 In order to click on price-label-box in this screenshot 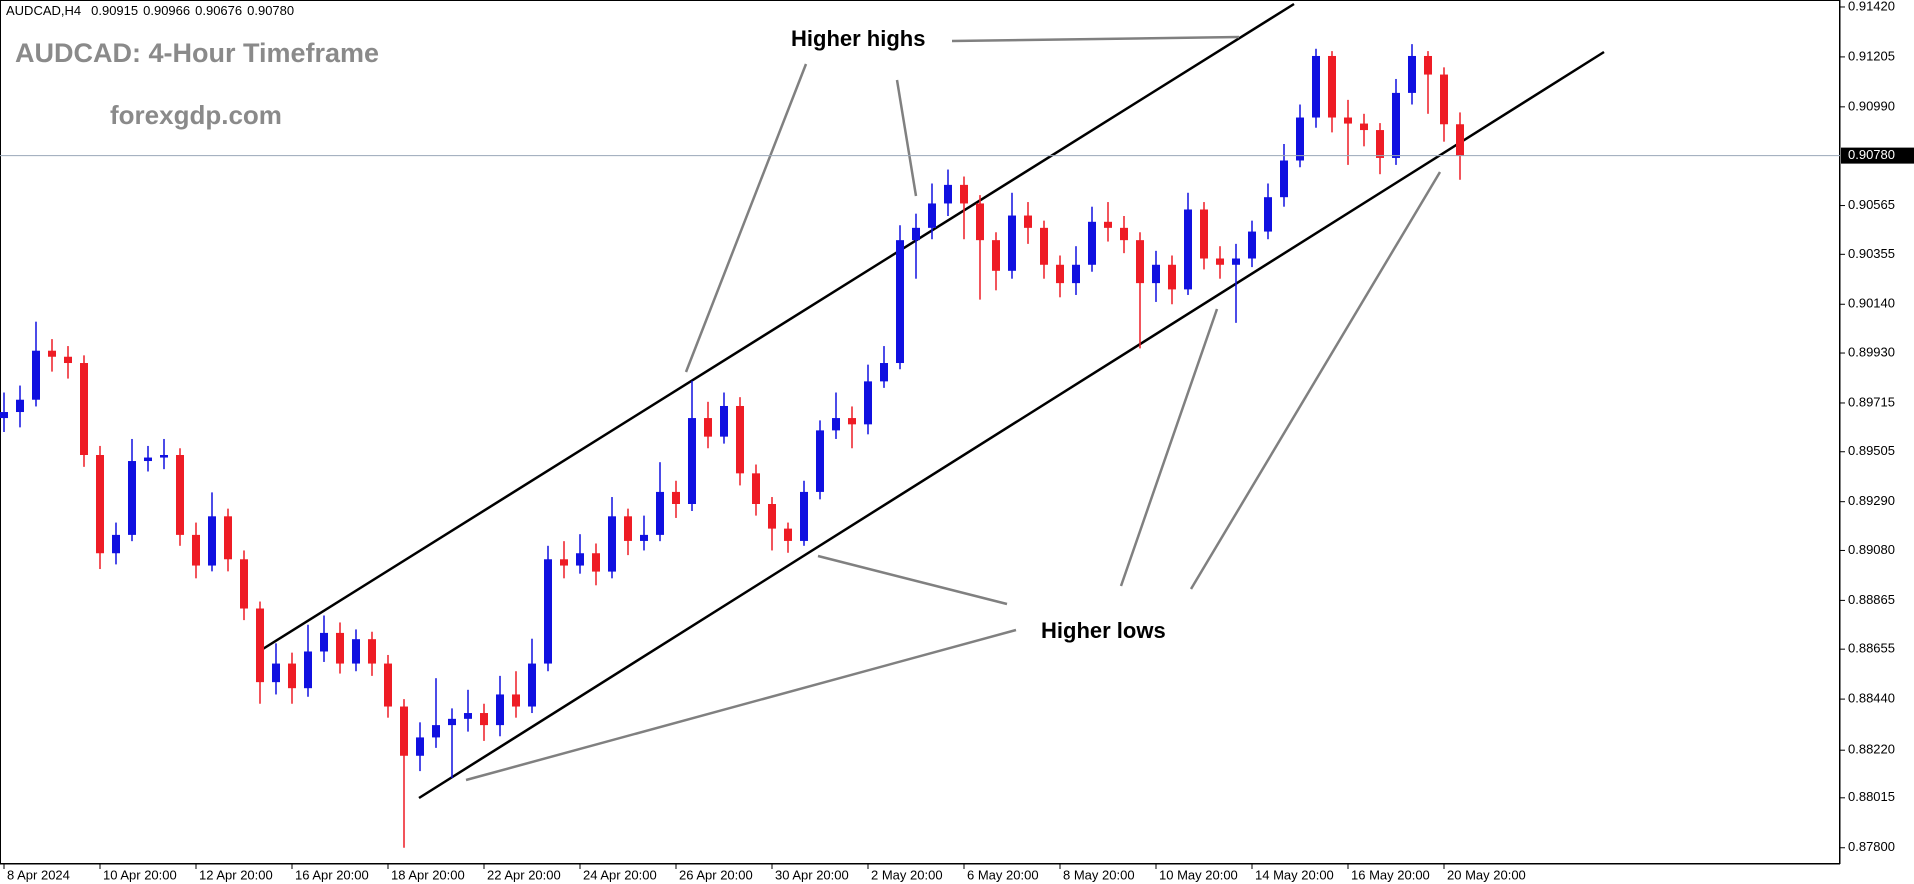, I will do `click(1877, 155)`.